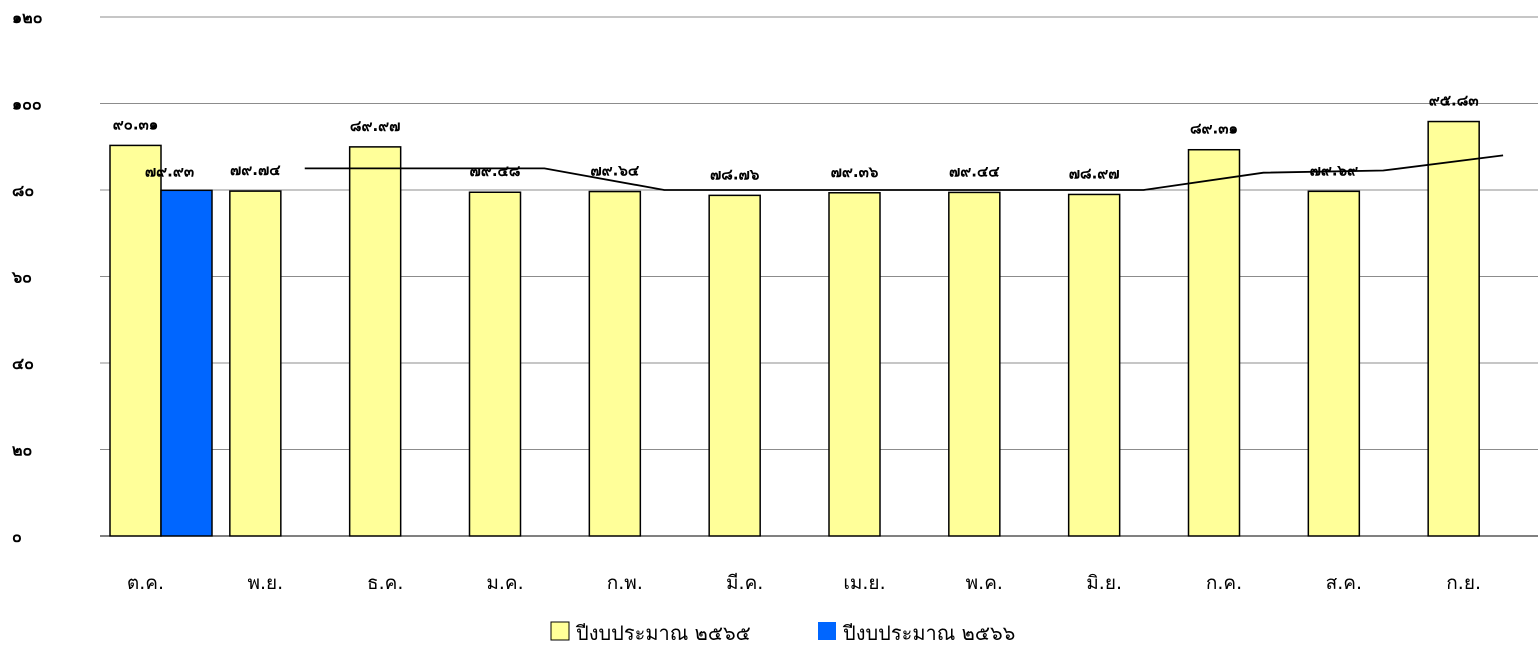 The image size is (1538, 649). What do you see at coordinates (864, 583) in the screenshot?
I see `x-tick-label: เม.ย.` at bounding box center [864, 583].